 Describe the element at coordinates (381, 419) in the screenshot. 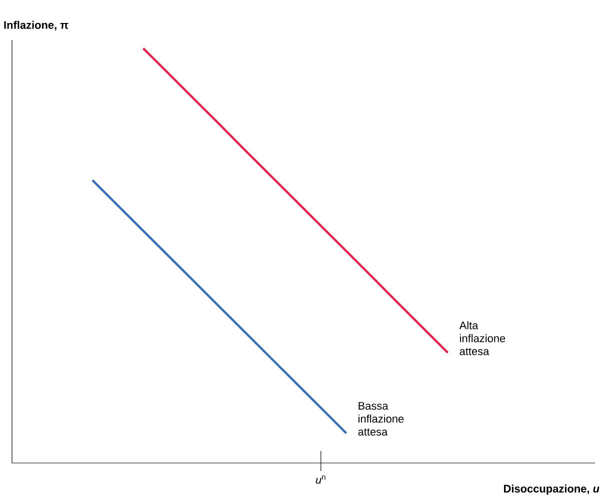

I see `series-label: Bassa inflazione attesa` at that location.